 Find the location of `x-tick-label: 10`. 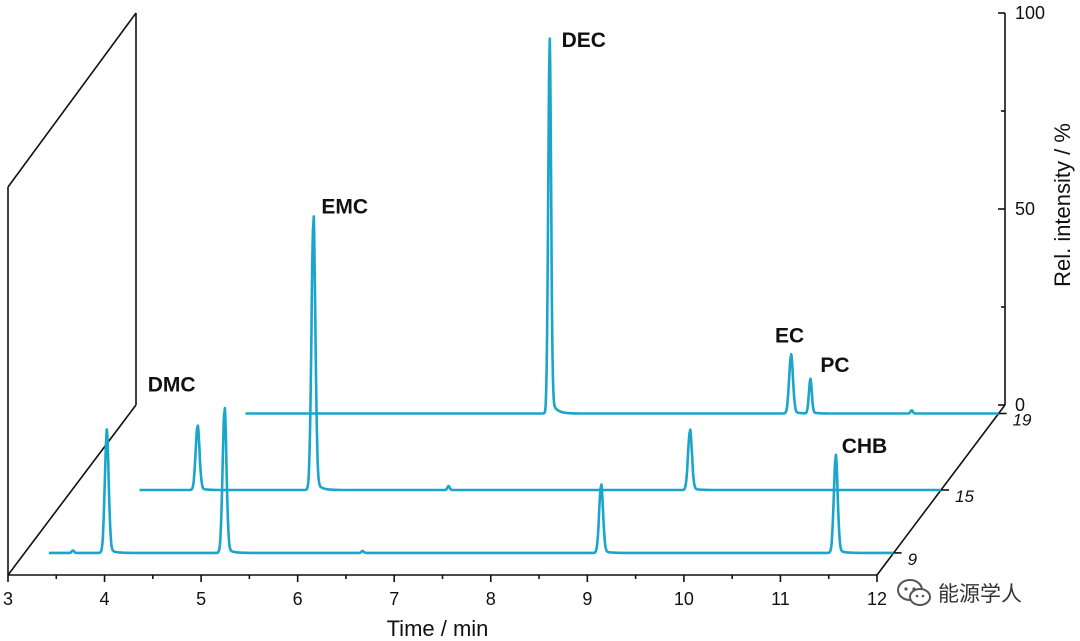

x-tick-label: 10 is located at coordinates (684, 599).